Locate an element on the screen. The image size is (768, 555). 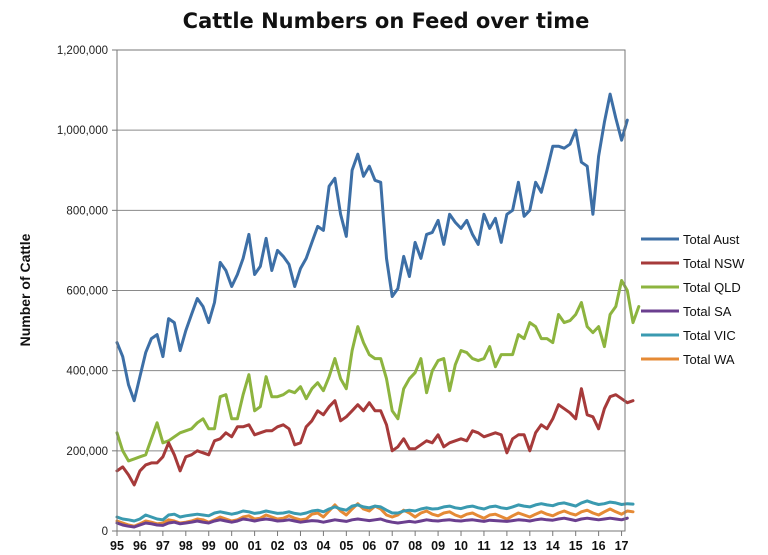
x-tick-label: 15 is located at coordinates (576, 546).